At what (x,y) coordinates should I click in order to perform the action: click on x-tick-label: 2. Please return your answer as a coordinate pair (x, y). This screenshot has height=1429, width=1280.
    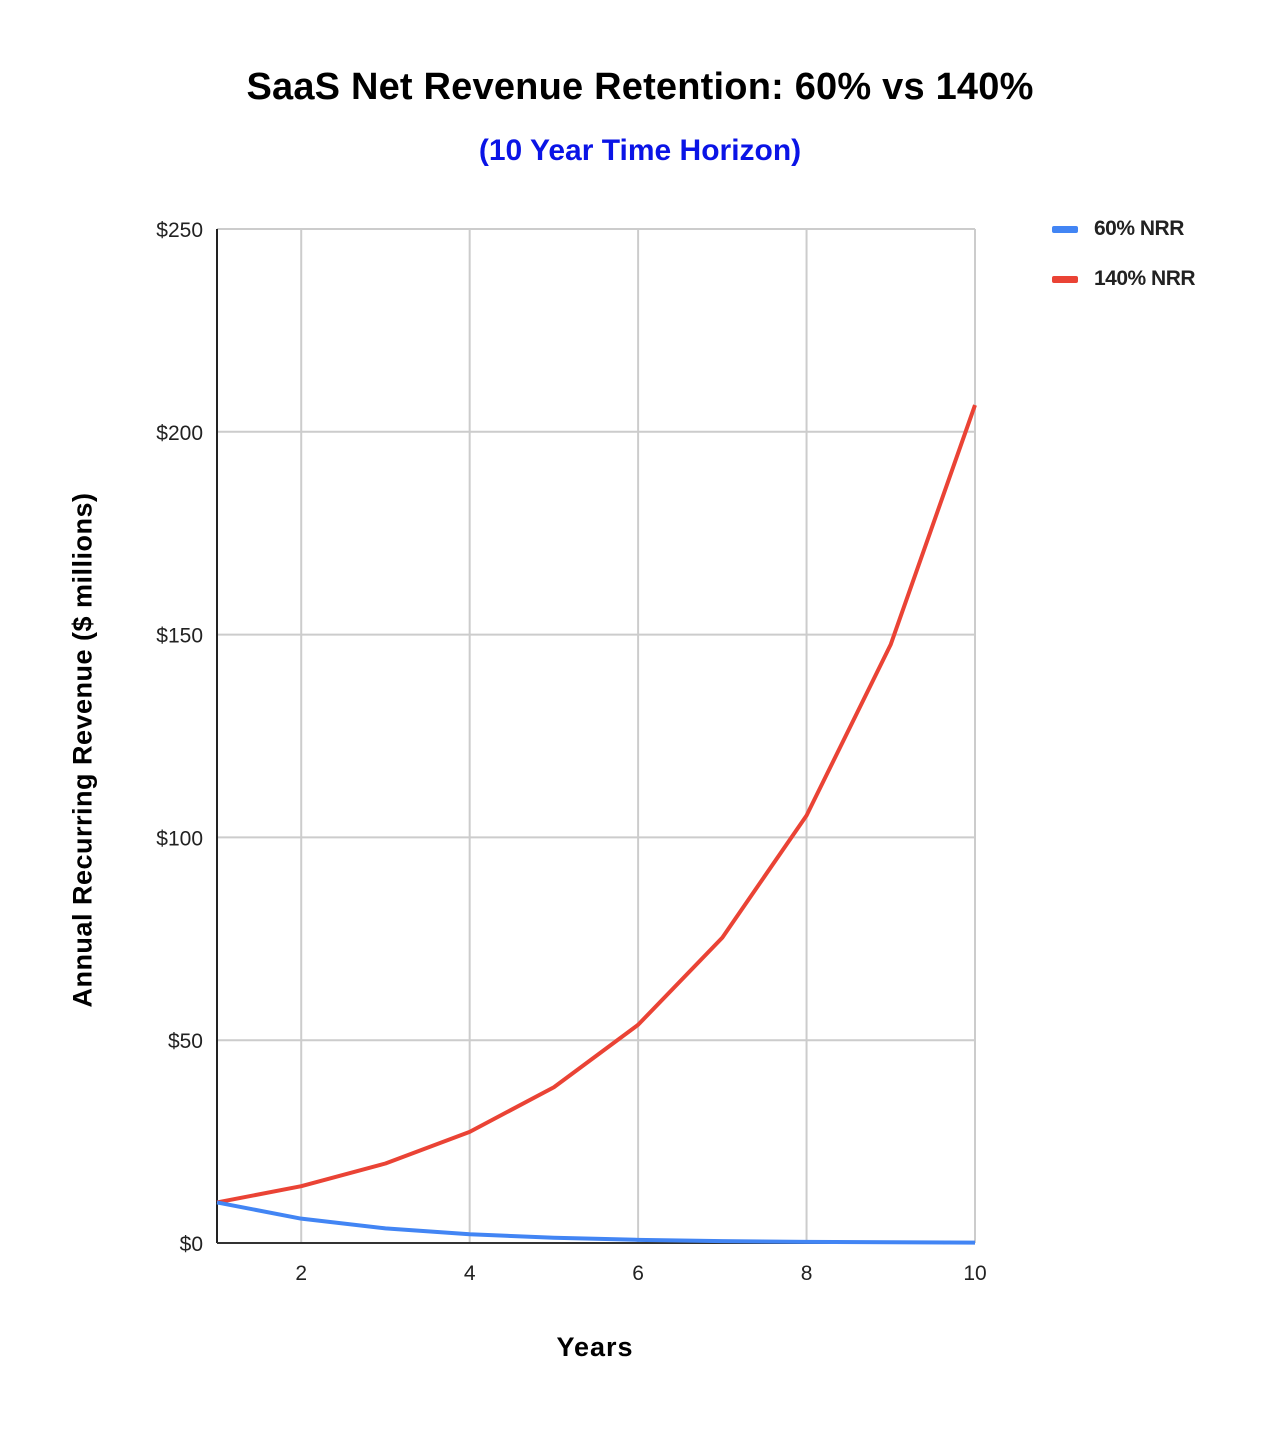
    Looking at the image, I should click on (301, 1273).